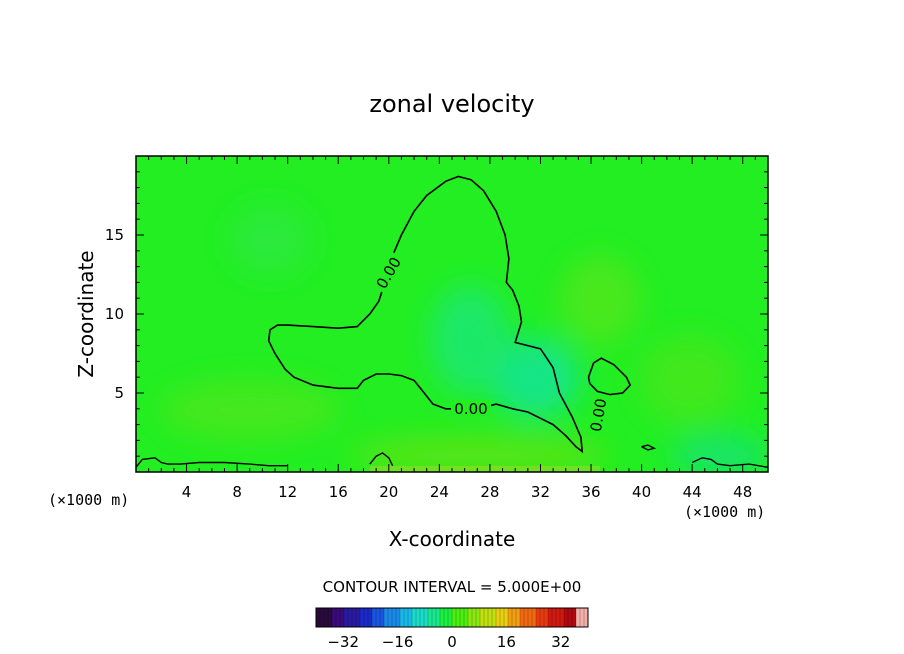  Describe the element at coordinates (724, 512) in the screenshot. I see `x-unit-right: (×1000 m)` at that location.